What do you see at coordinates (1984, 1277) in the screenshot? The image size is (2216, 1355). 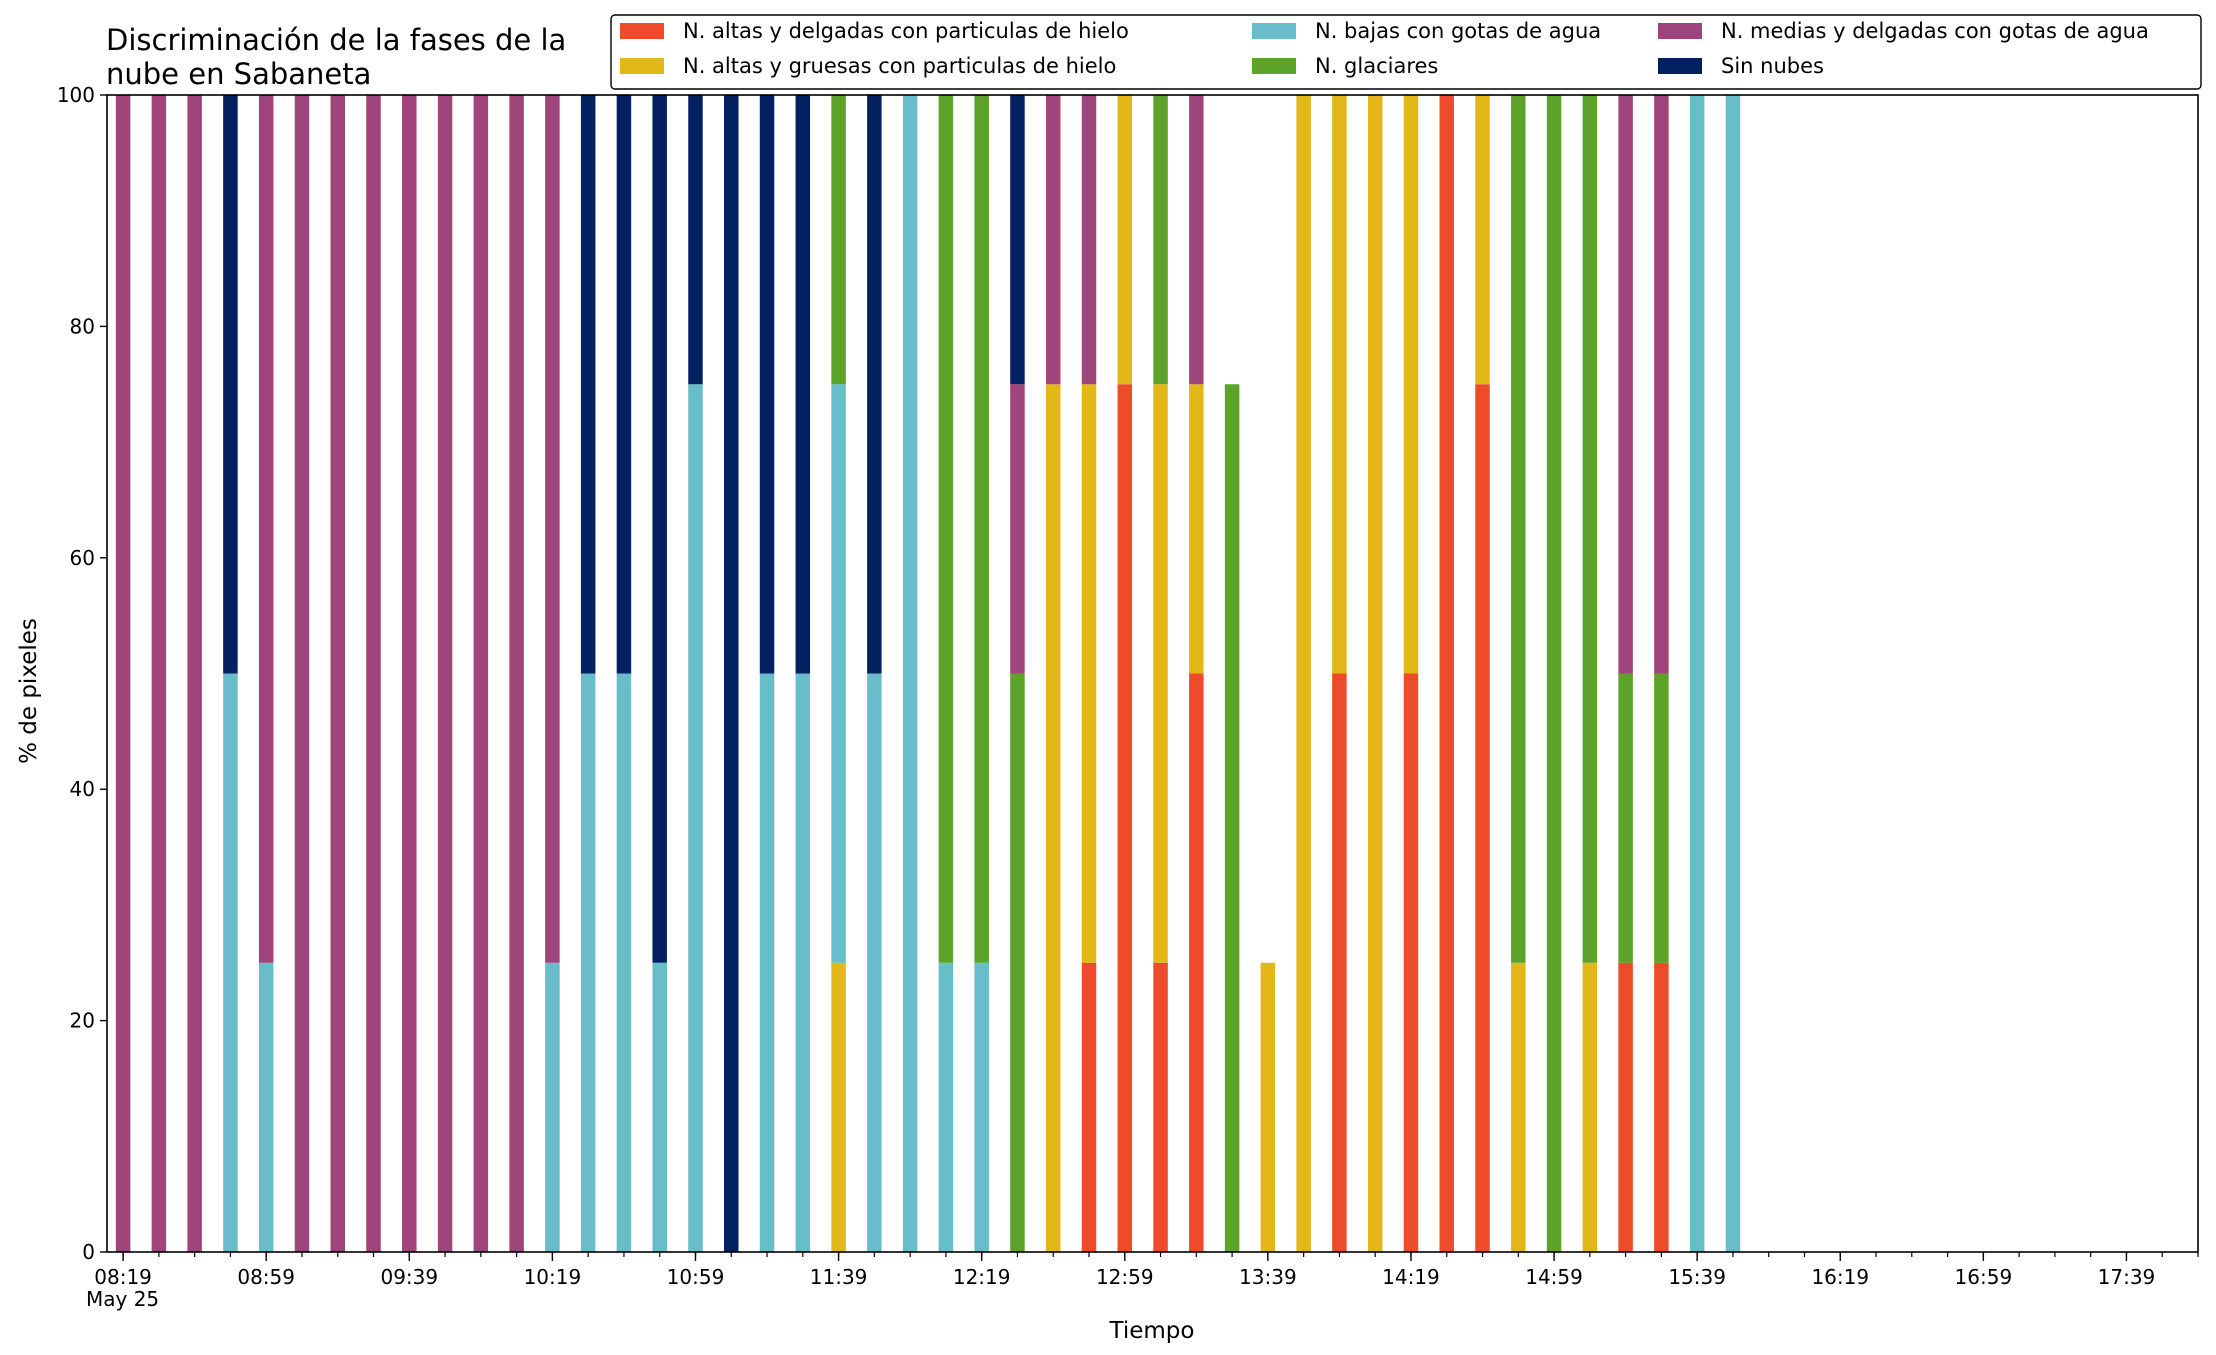 I see `x-tick-label: 16:59` at bounding box center [1984, 1277].